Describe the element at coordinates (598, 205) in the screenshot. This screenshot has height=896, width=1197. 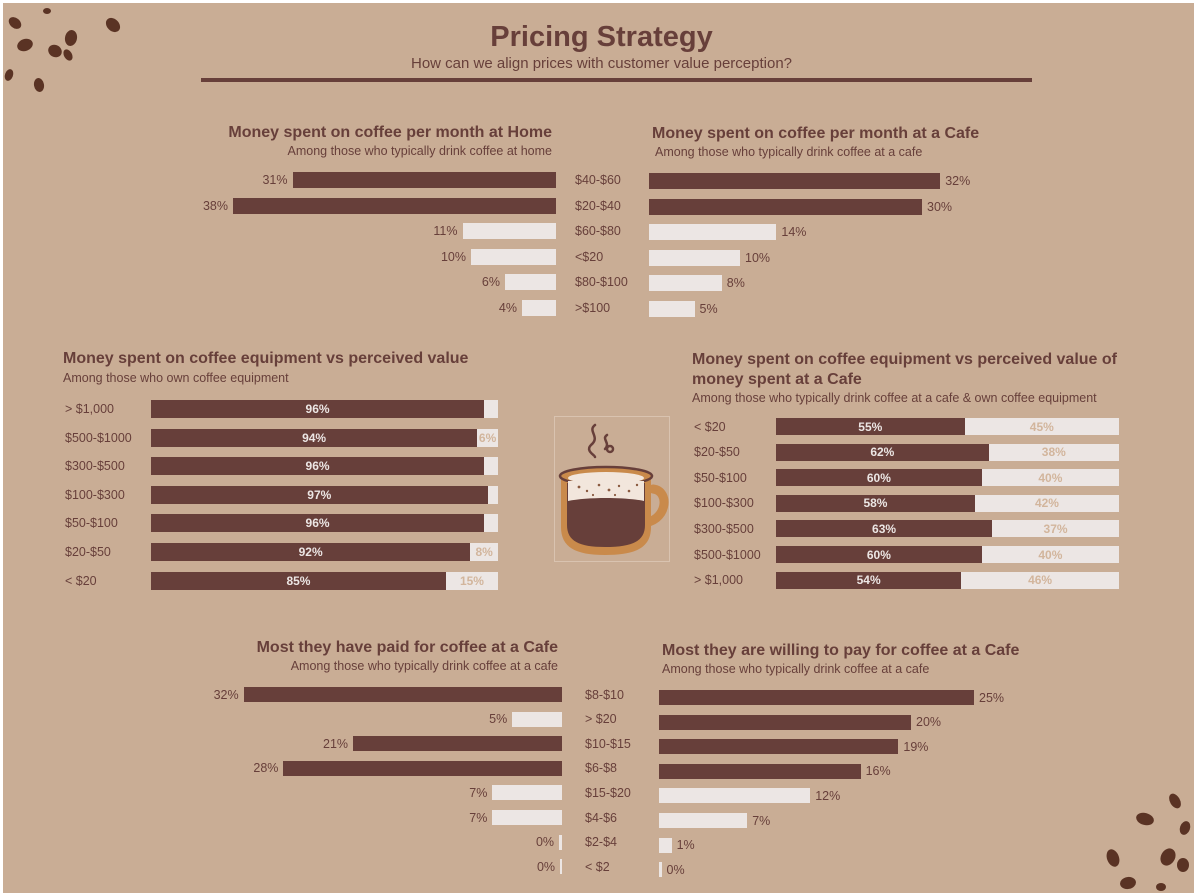
I see `category-label: $20-$40` at that location.